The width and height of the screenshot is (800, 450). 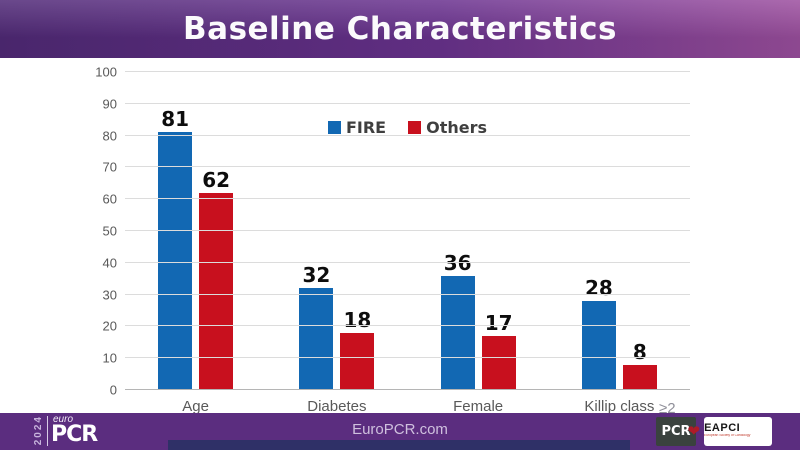 What do you see at coordinates (457, 127) in the screenshot?
I see `legend-label: Others` at bounding box center [457, 127].